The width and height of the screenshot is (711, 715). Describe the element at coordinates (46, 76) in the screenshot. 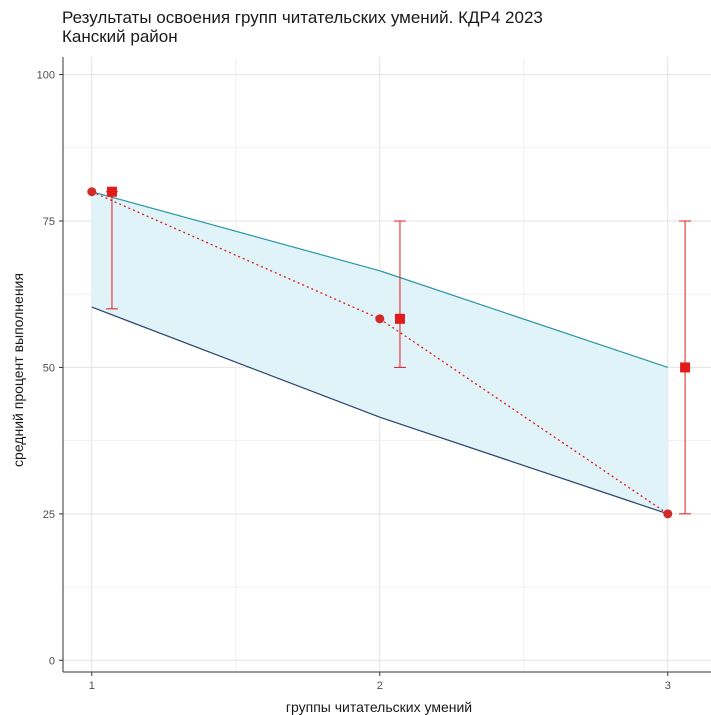

I see `y-tick-label: 100` at that location.